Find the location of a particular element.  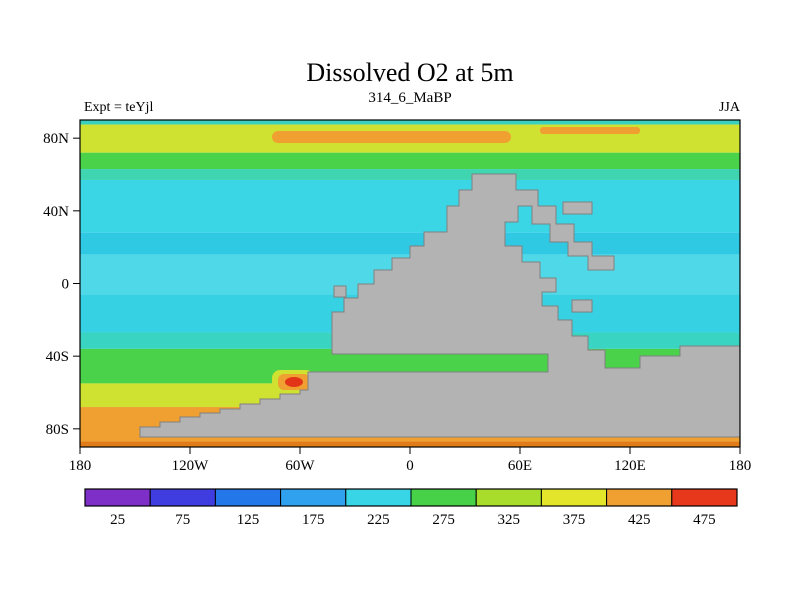

colorbar-frame is located at coordinates (411, 497).